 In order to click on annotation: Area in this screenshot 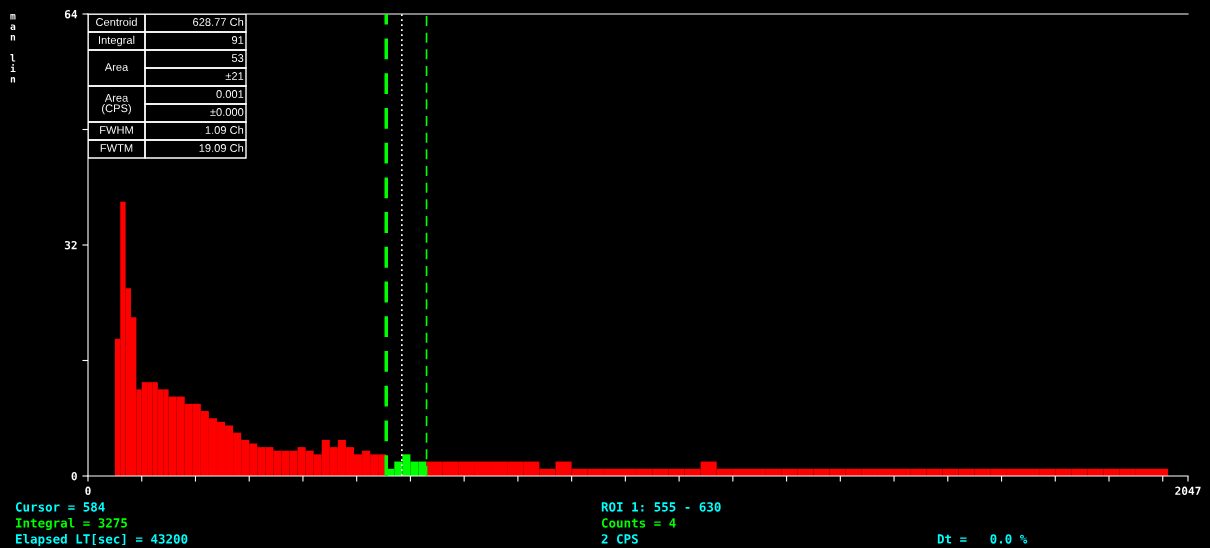, I will do `click(116, 67)`.